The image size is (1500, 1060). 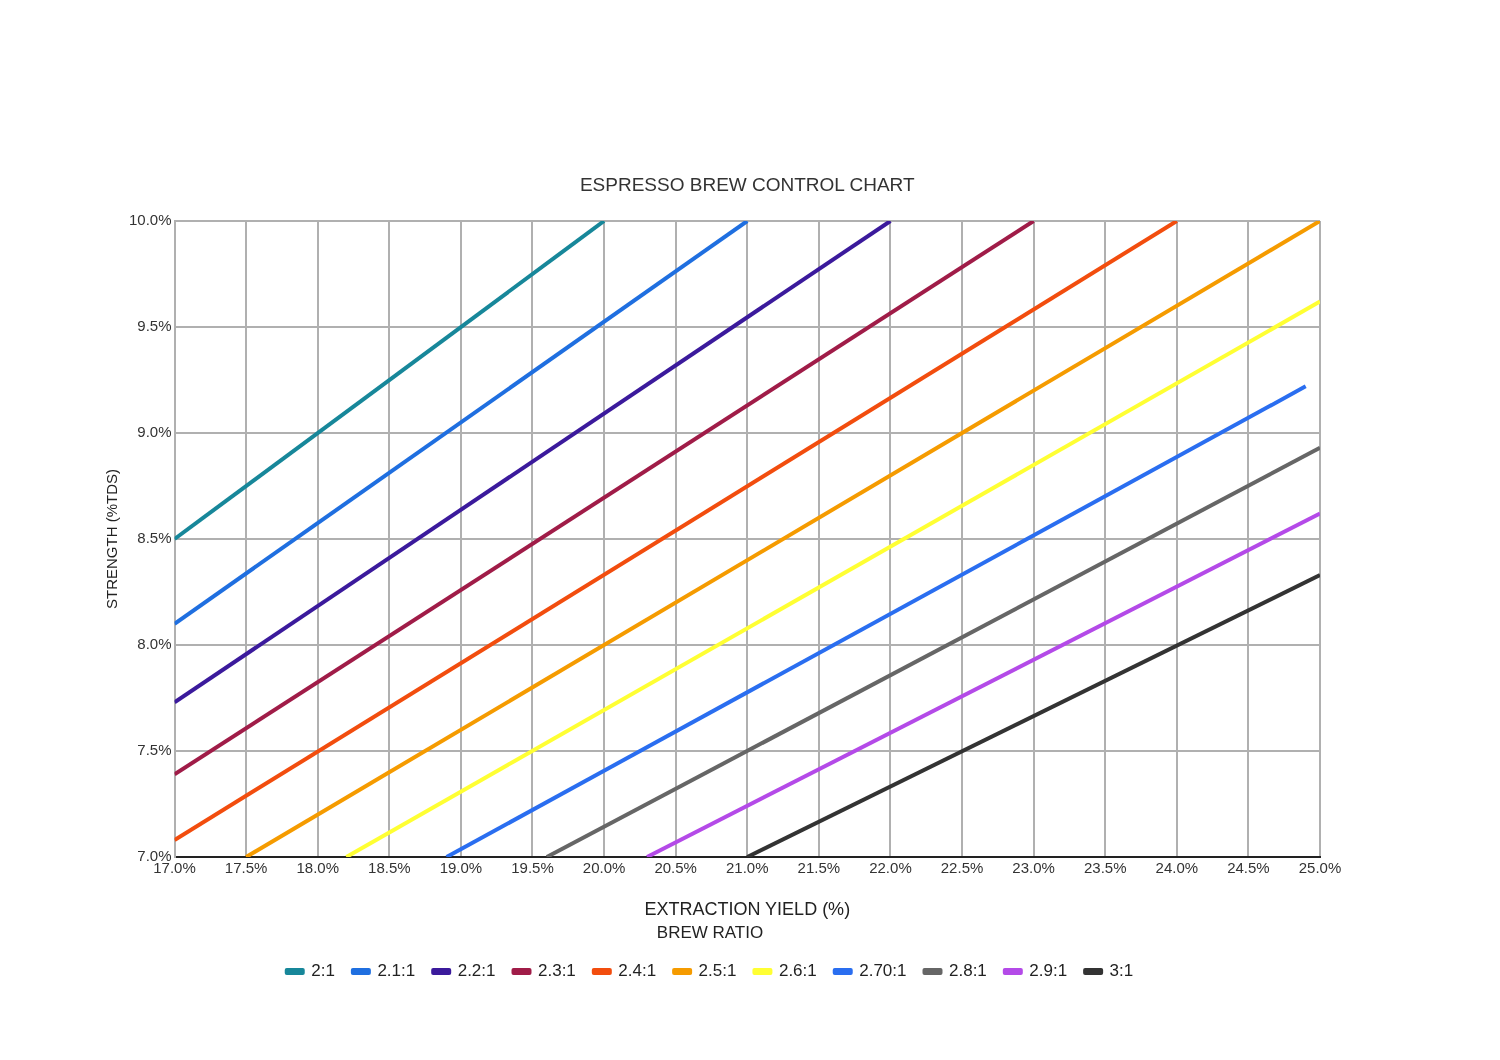 What do you see at coordinates (604, 868) in the screenshot?
I see `x-tick-label: 20.0%` at bounding box center [604, 868].